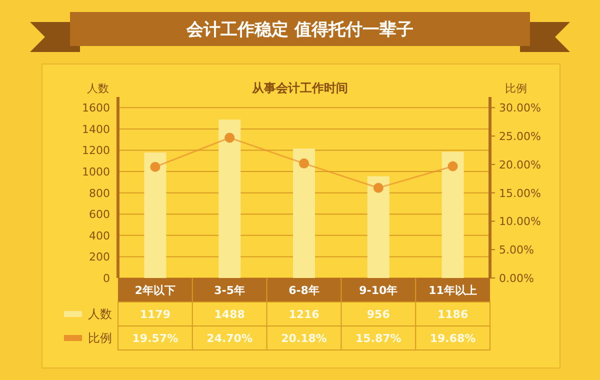 The image size is (600, 380). What do you see at coordinates (96, 108) in the screenshot?
I see `y-tick-label: 1600` at bounding box center [96, 108].